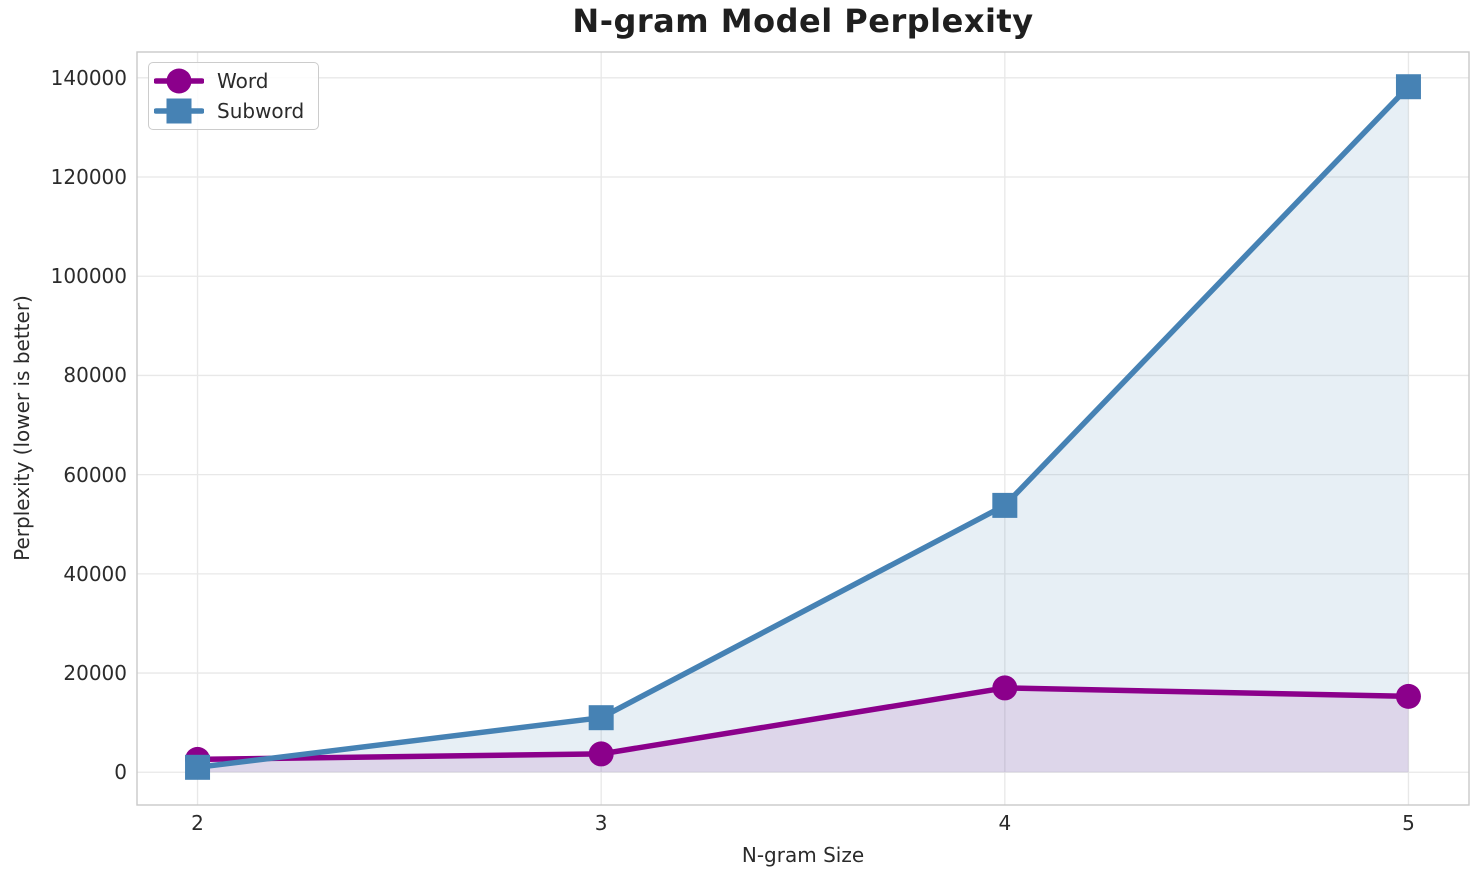 The width and height of the screenshot is (1484, 885). I want to click on legend-label-subword: Subword, so click(261, 111).